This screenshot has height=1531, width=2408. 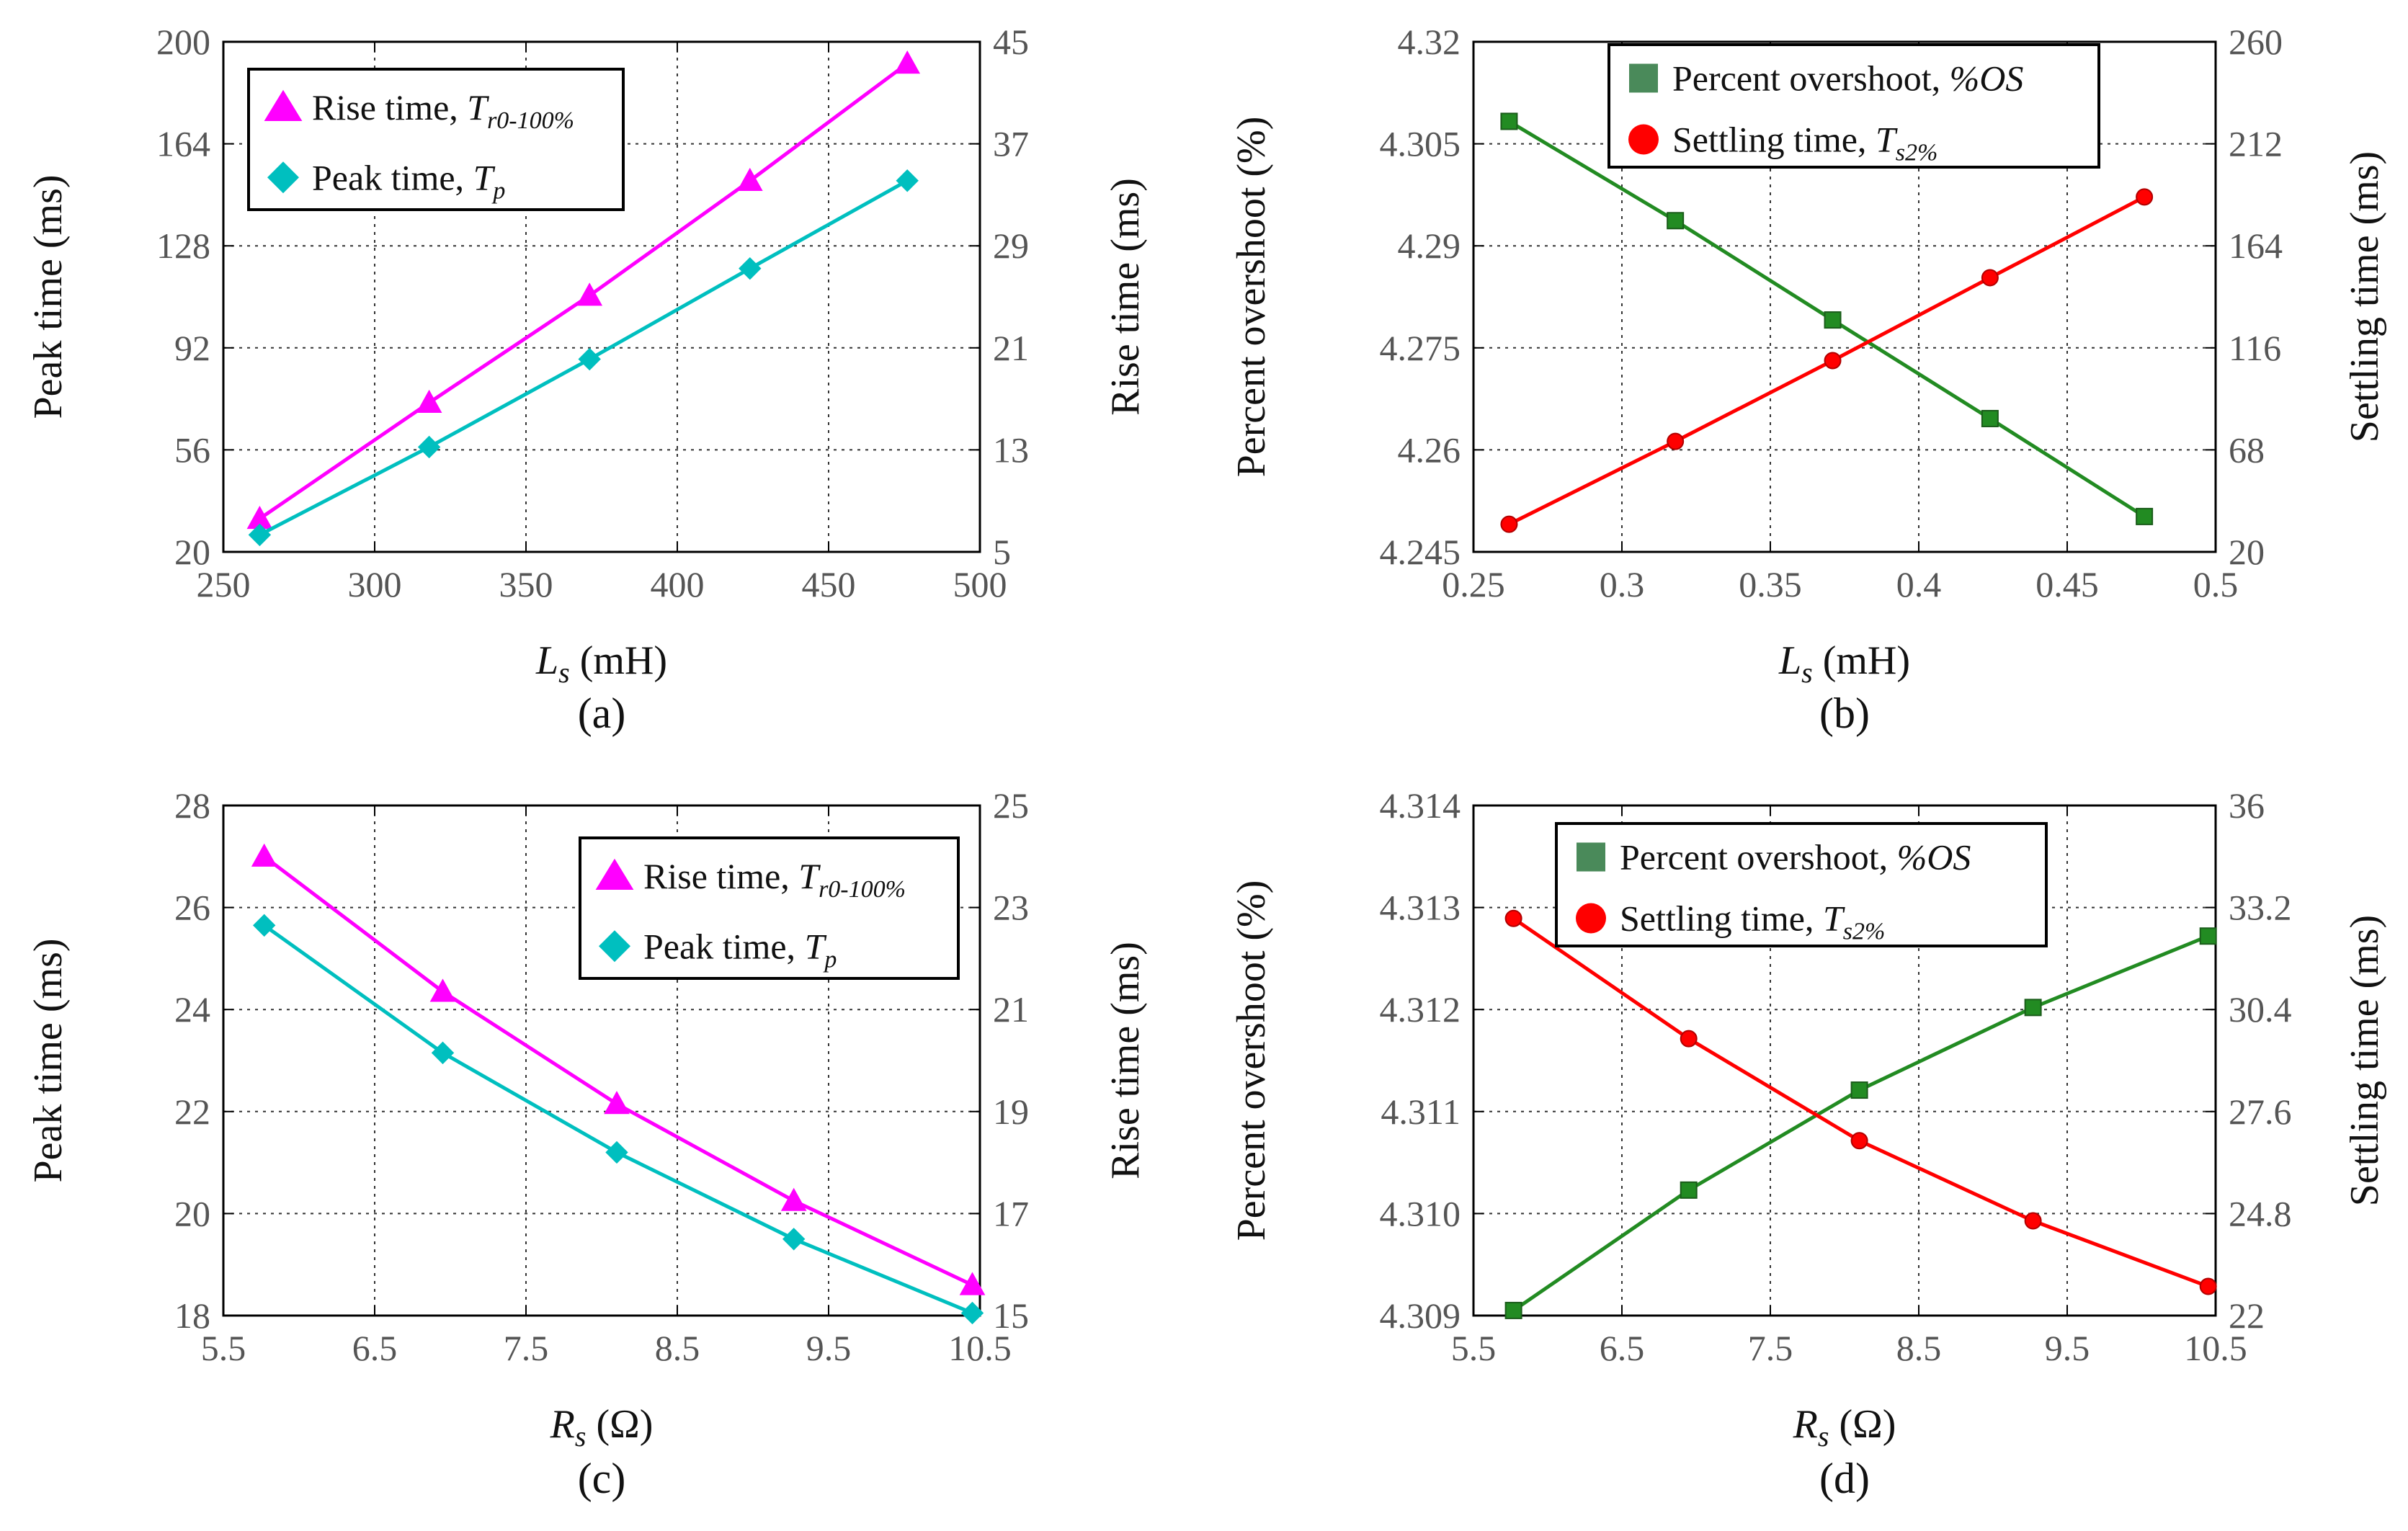 What do you see at coordinates (2255, 348) in the screenshot?
I see `y-right-tick-label: 116` at bounding box center [2255, 348].